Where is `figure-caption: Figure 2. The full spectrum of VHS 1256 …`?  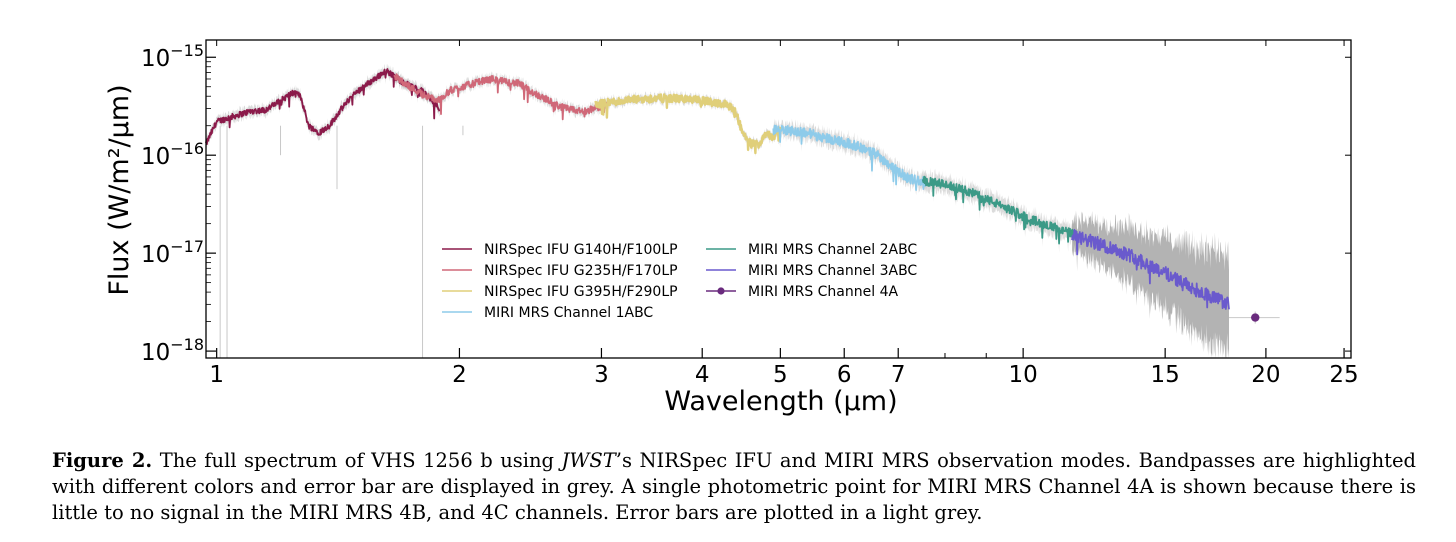
figure-caption: Figure 2. The full spectrum of VHS 1256 … is located at coordinates (734, 487).